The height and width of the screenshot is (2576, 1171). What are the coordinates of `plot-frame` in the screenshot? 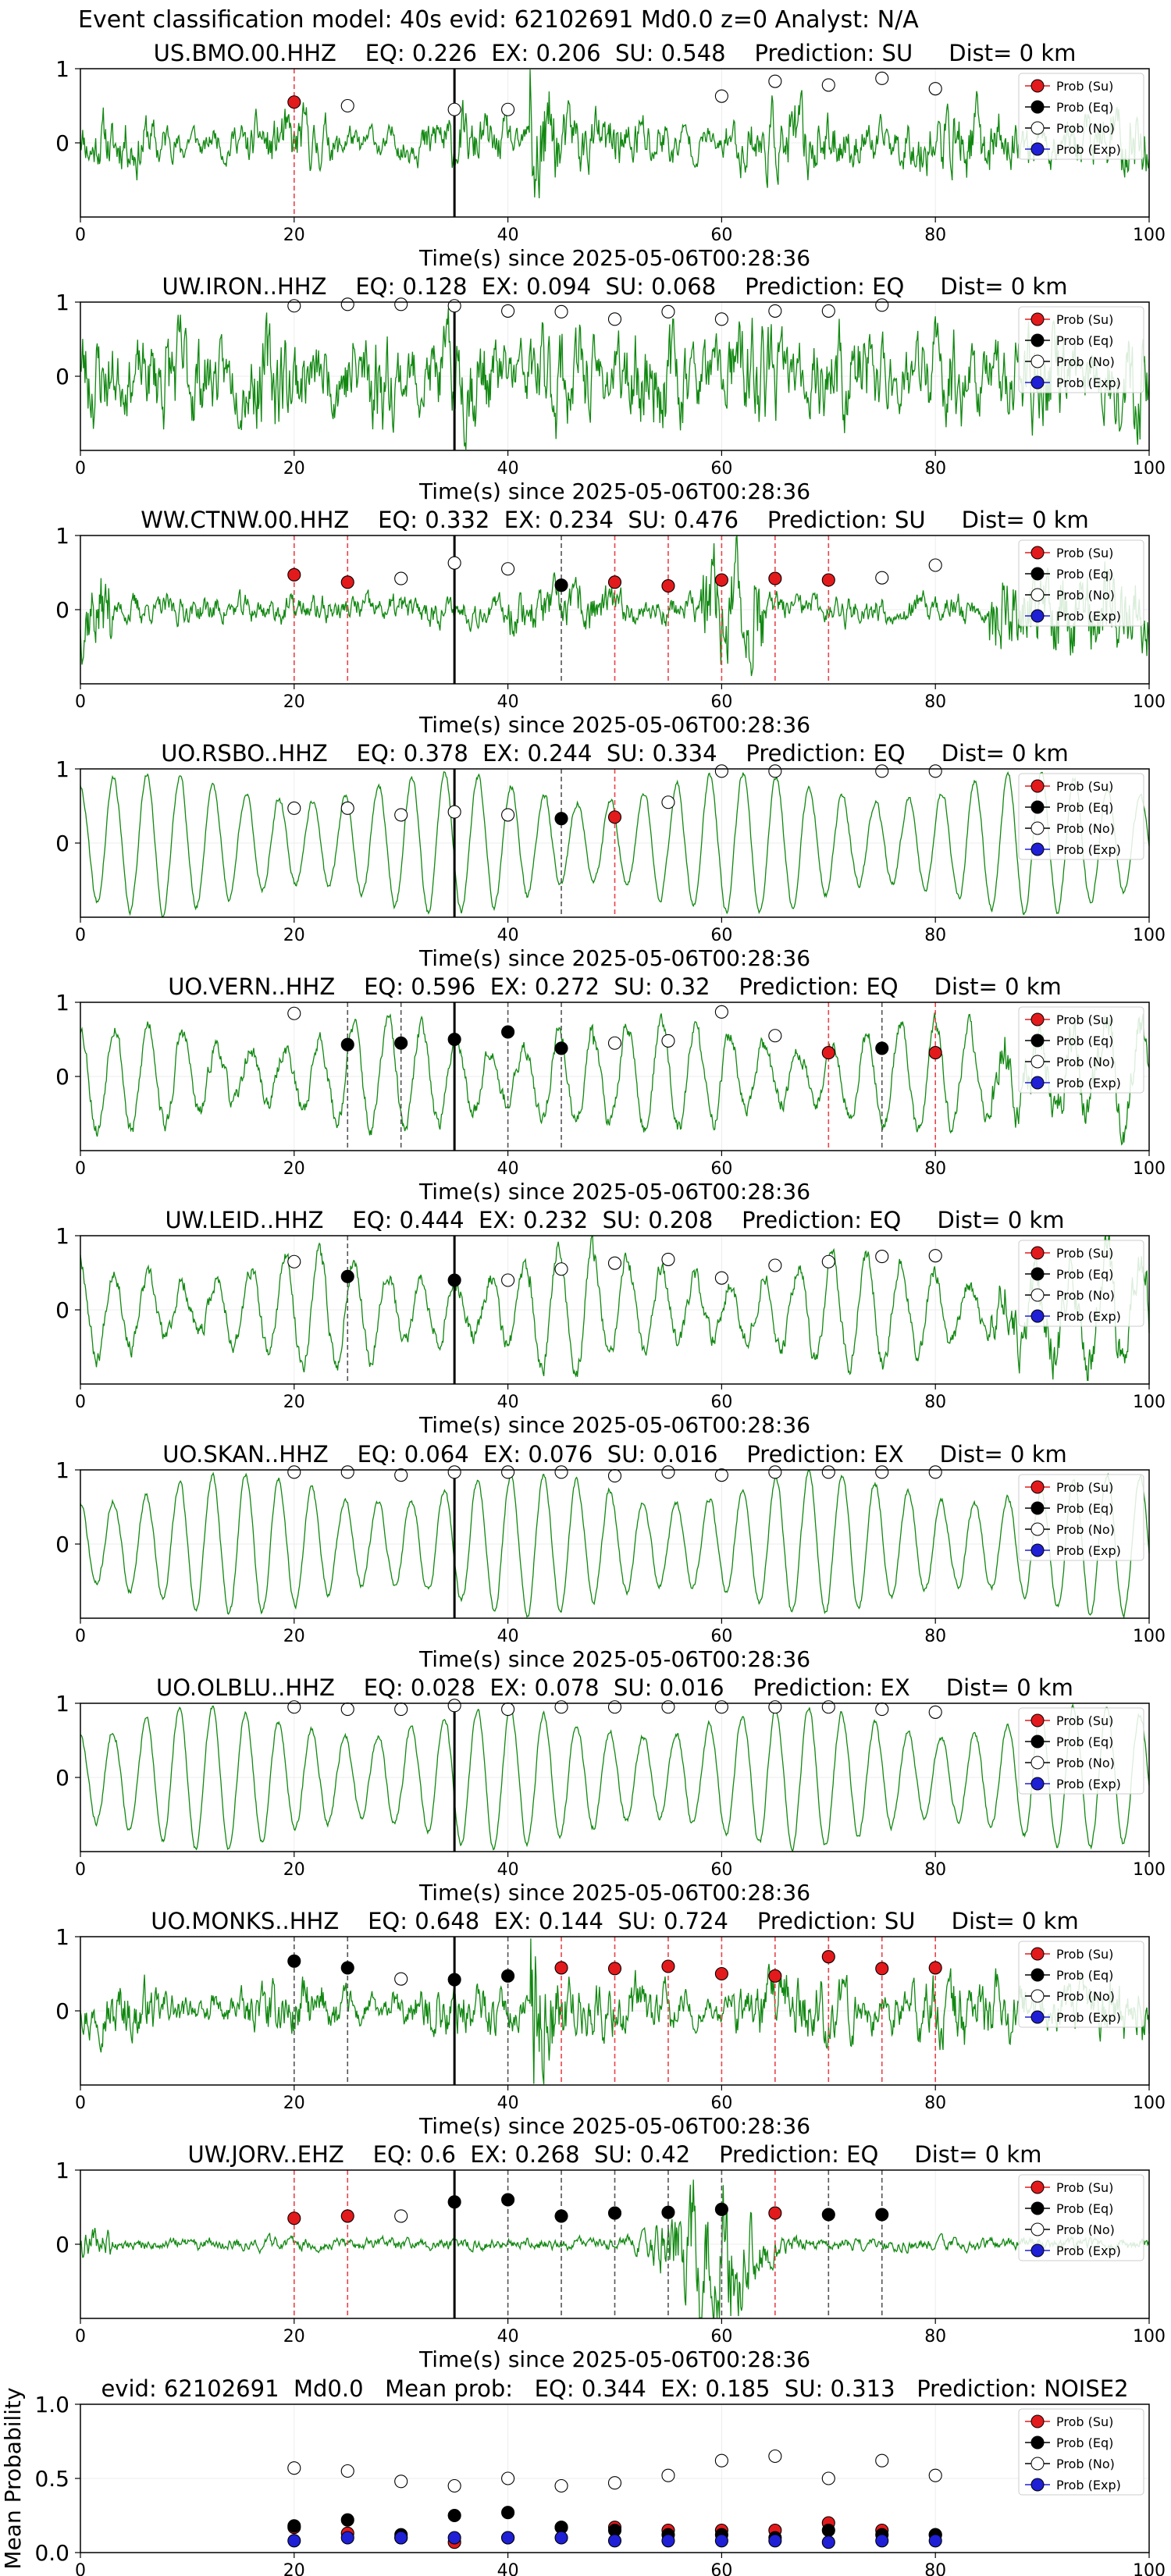 It's located at (615, 1076).